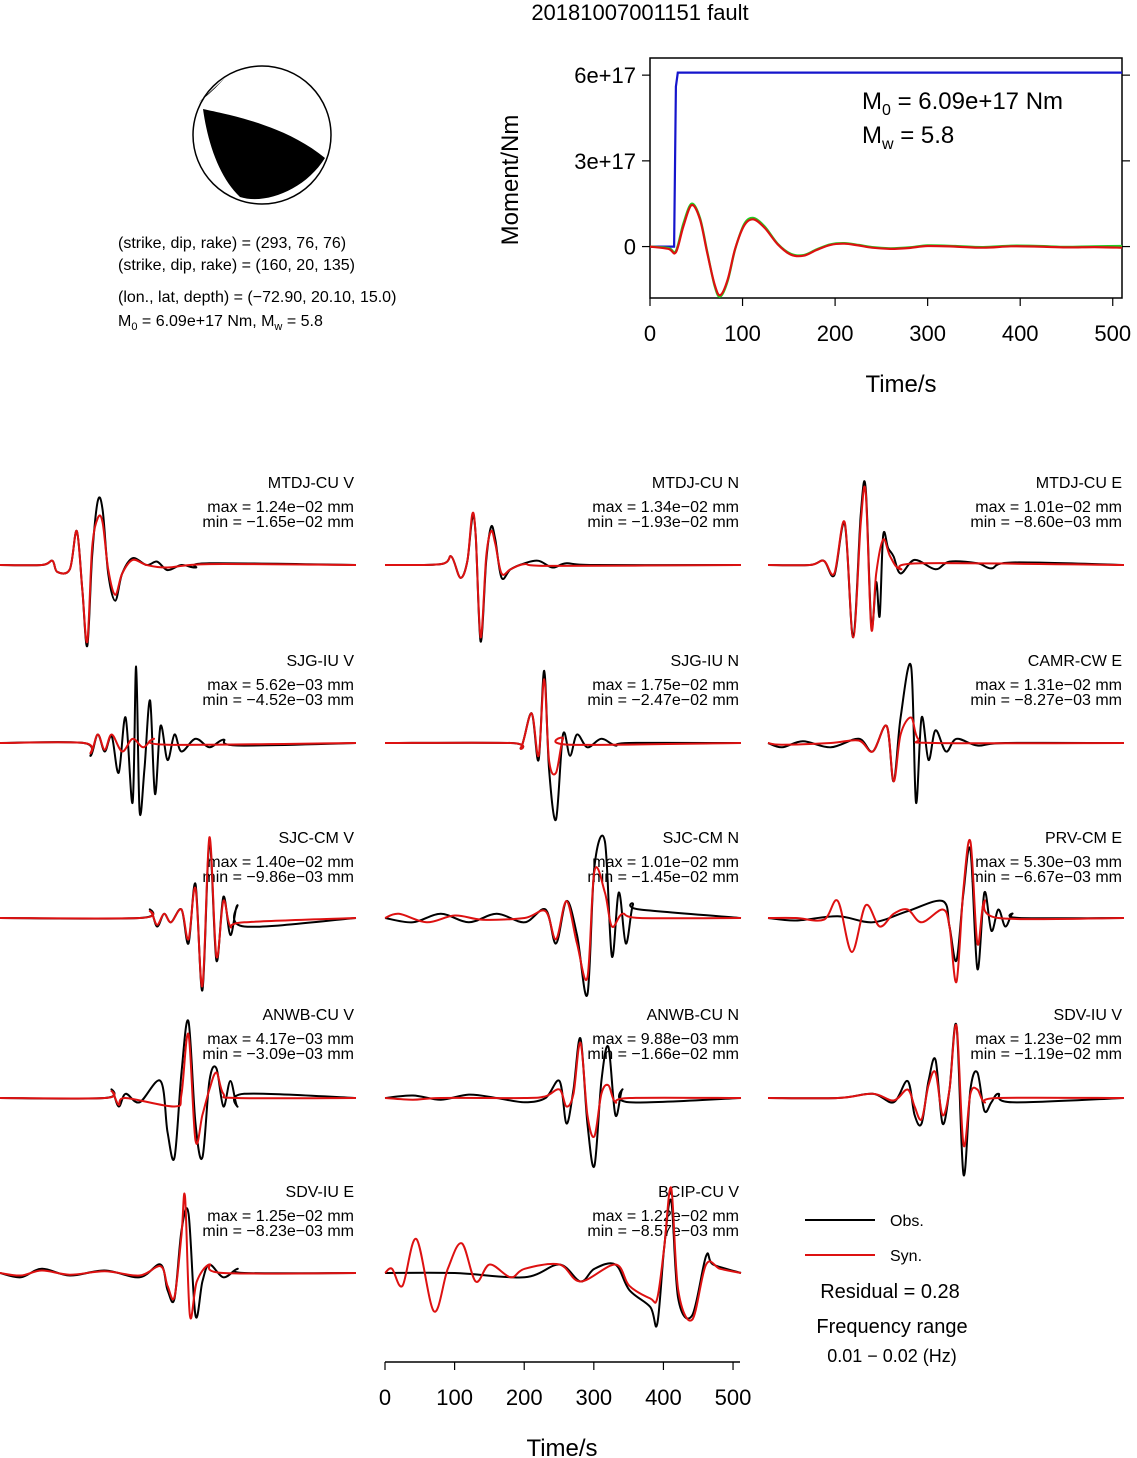 The height and width of the screenshot is (1458, 1137). I want to click on min-label: min = −8.27e−03 mm, so click(1046, 700).